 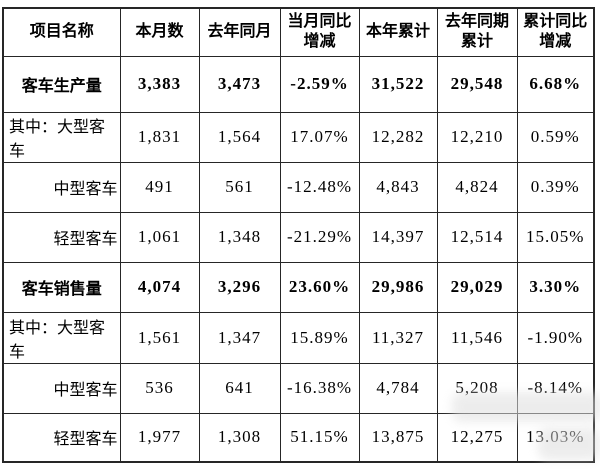 What do you see at coordinates (555, 437) in the screenshot?
I see `table-cell: 13.03%` at bounding box center [555, 437].